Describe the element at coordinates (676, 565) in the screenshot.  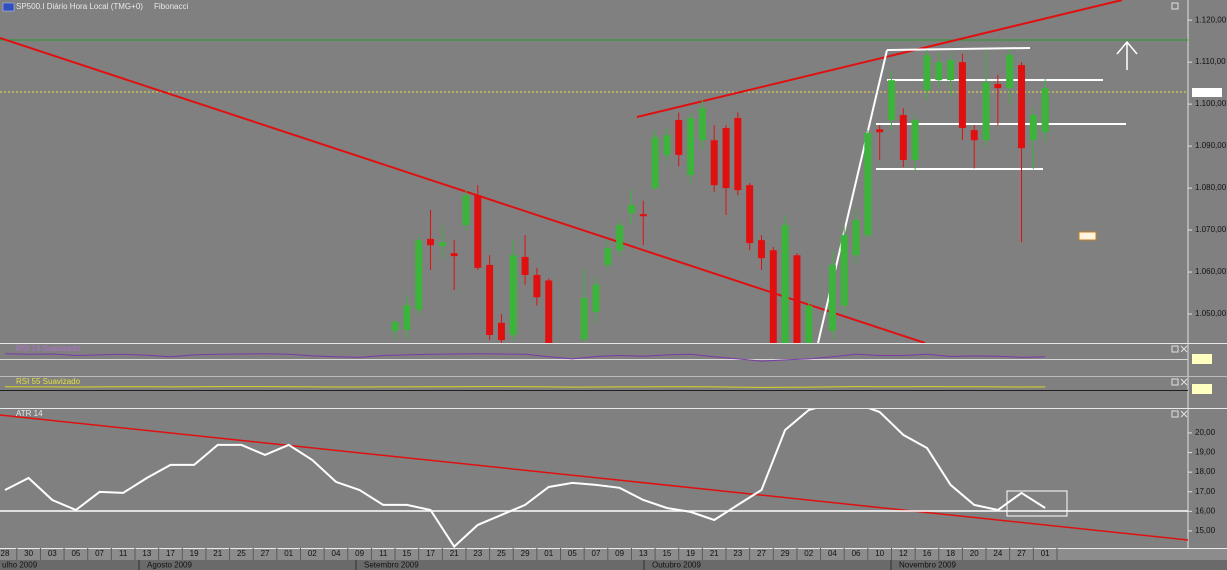
I see `month-label: Outubro 2009` at that location.